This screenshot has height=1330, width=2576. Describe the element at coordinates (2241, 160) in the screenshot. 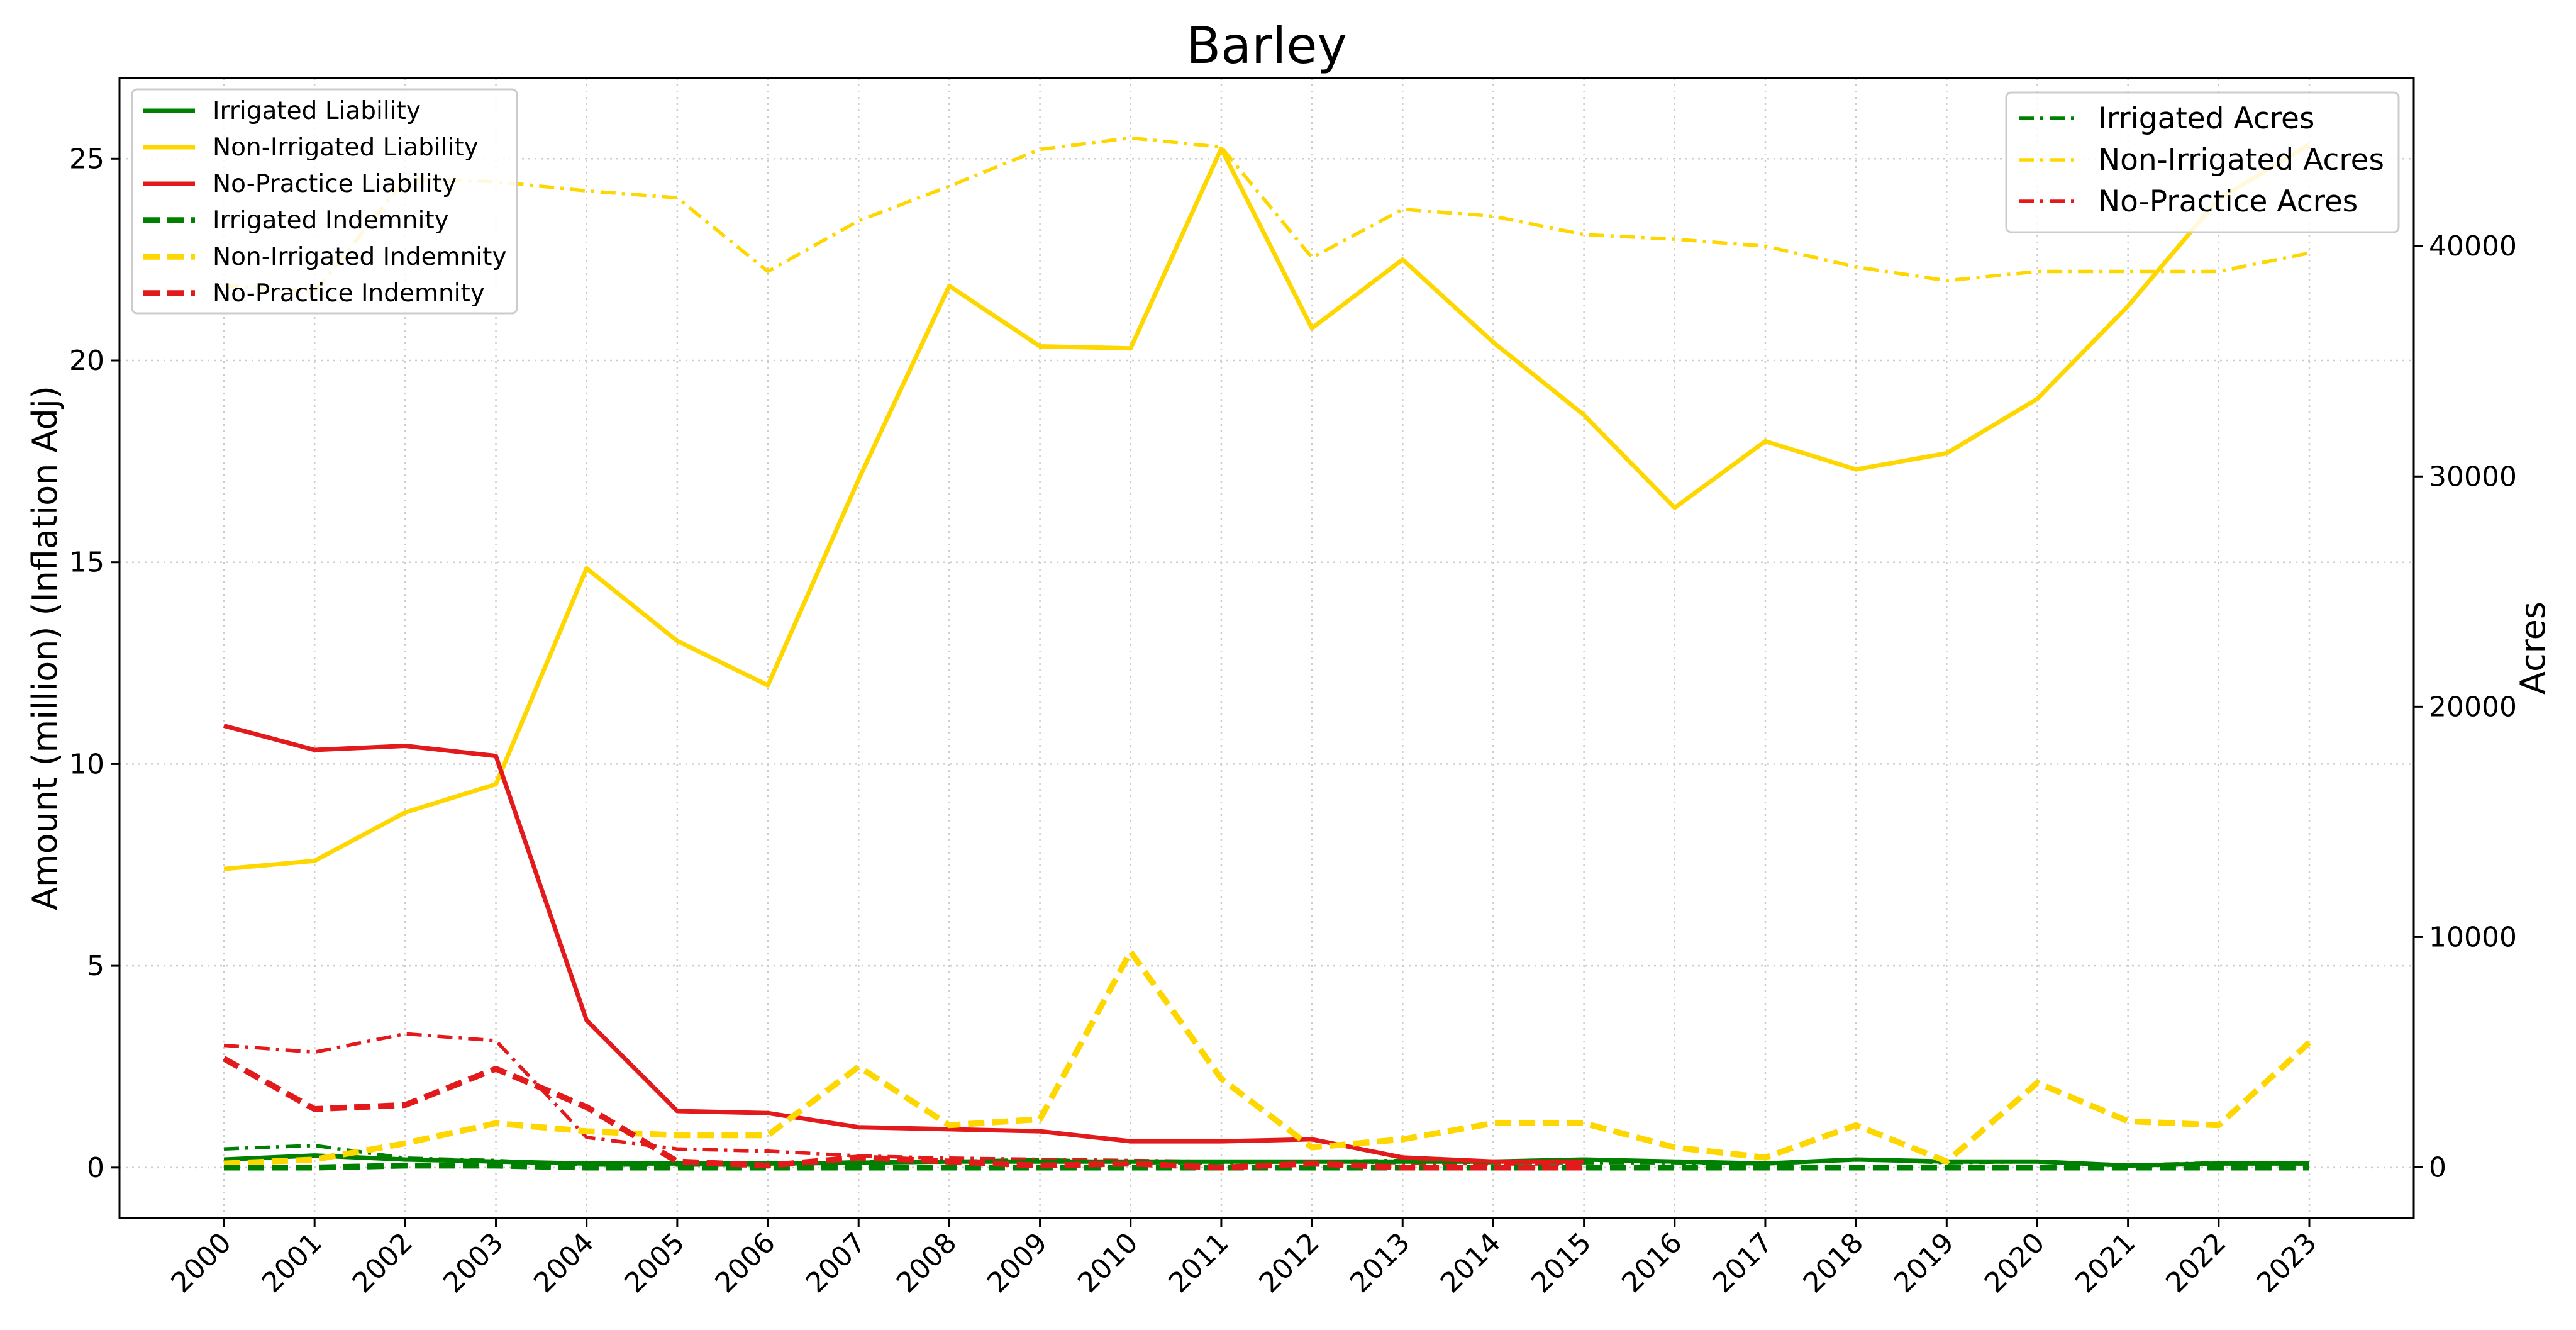

I see `legend-right-label-non-irrigated-acres: Non-Irrigated Acres` at that location.